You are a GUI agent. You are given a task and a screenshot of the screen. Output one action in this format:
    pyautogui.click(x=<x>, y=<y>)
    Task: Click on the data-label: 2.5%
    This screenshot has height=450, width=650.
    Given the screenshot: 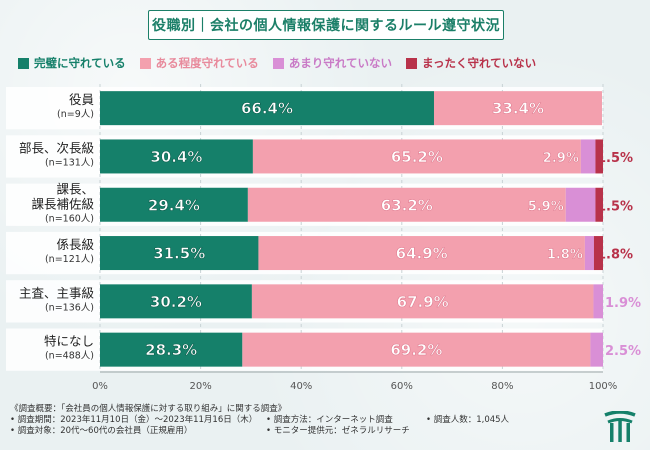 What is the action you would take?
    pyautogui.click(x=623, y=351)
    